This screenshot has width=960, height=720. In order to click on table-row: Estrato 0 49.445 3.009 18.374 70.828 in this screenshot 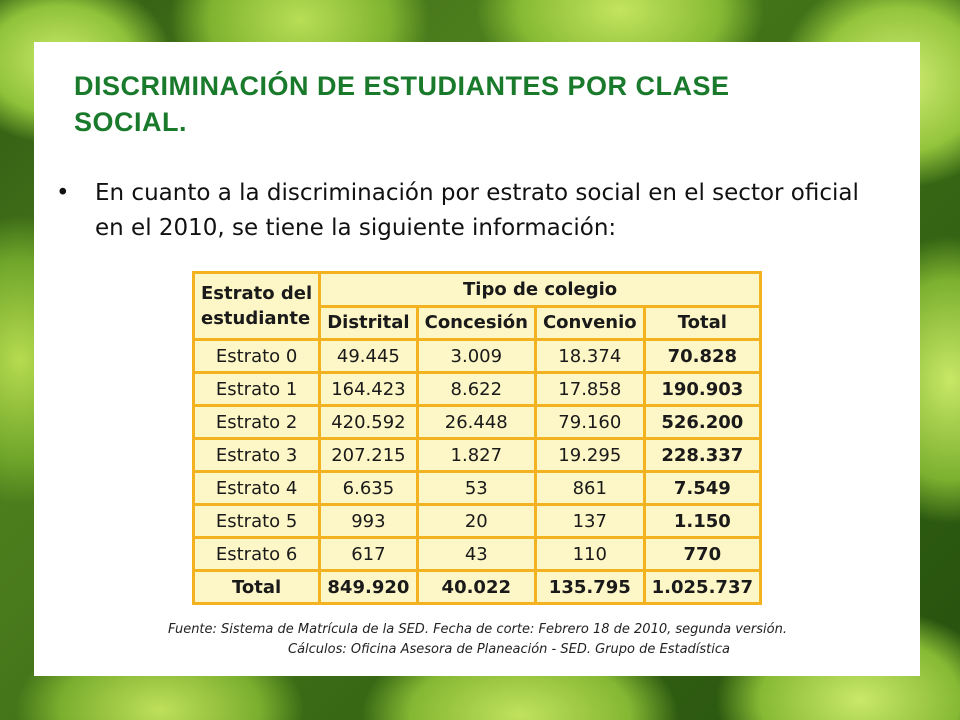, I will do `click(477, 356)`.